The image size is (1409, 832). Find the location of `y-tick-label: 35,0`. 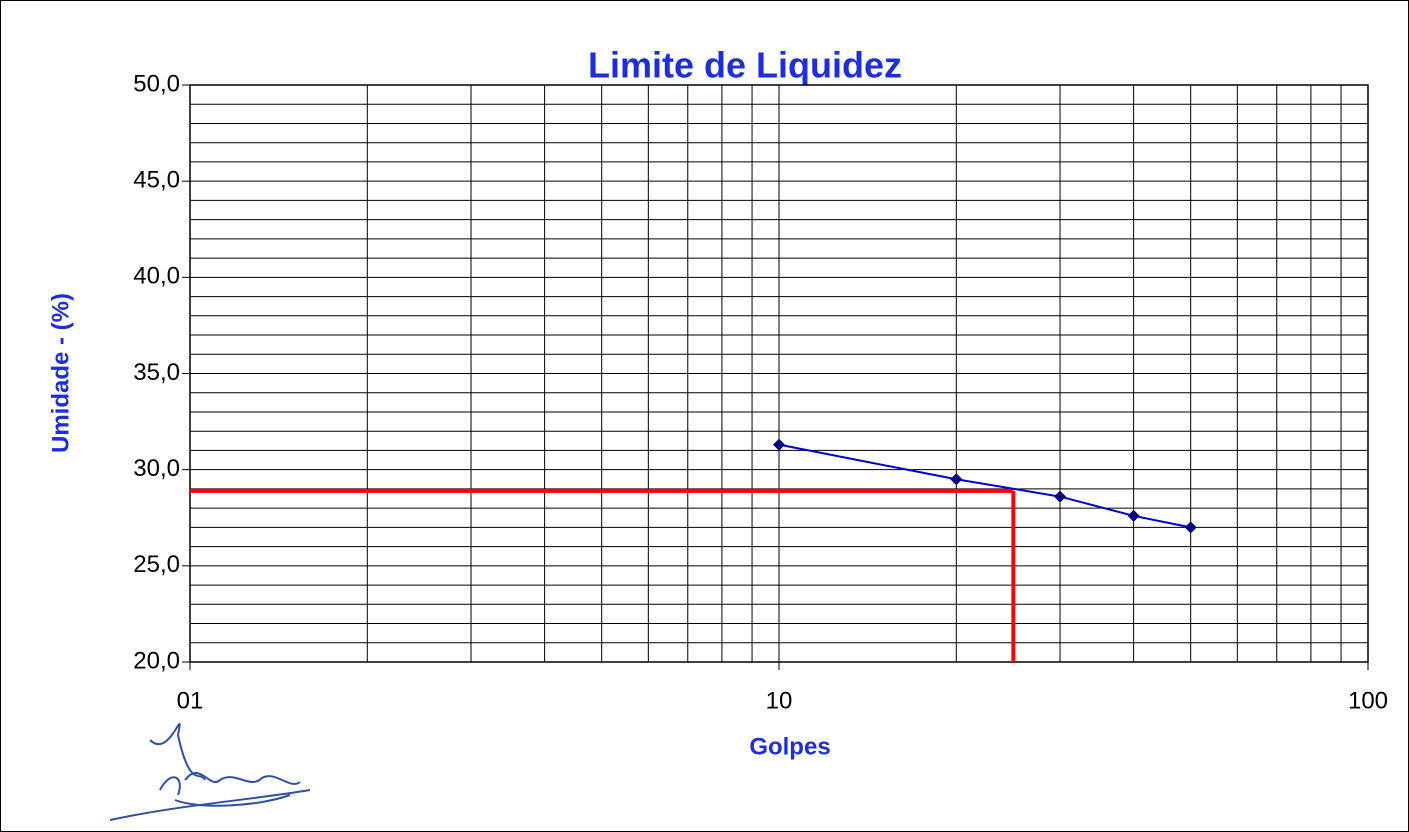

y-tick-label: 35,0 is located at coordinates (156, 372).